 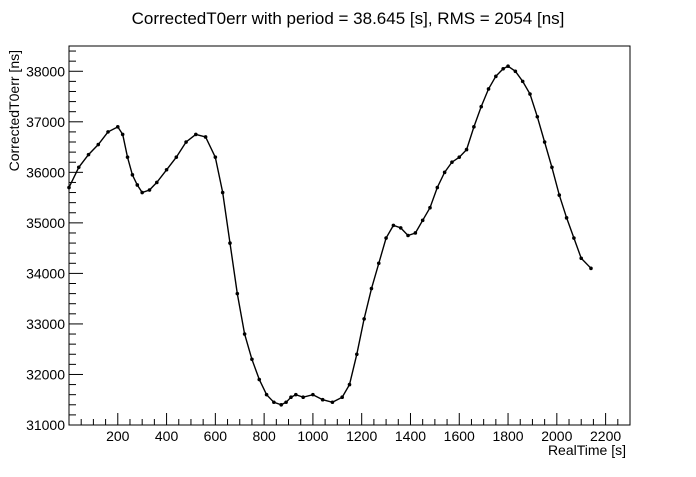 I want to click on x-tick-label: 1400, so click(x=410, y=436).